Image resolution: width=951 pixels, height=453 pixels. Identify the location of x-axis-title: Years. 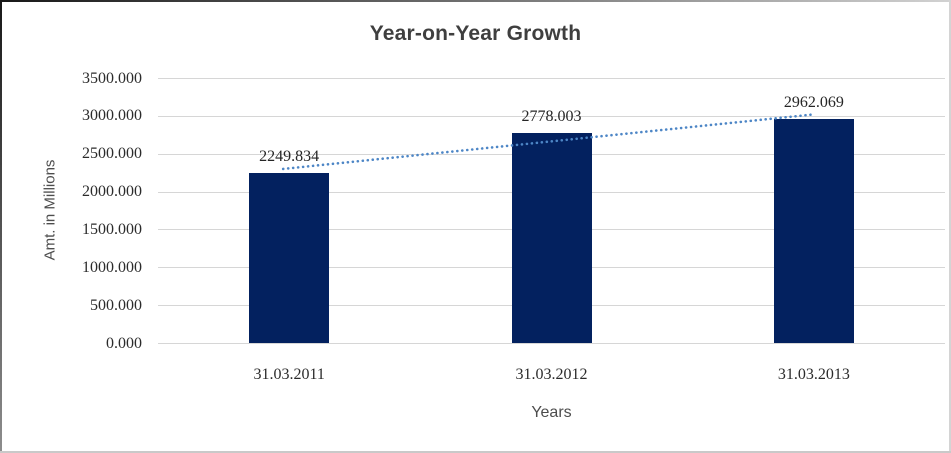
(551, 412).